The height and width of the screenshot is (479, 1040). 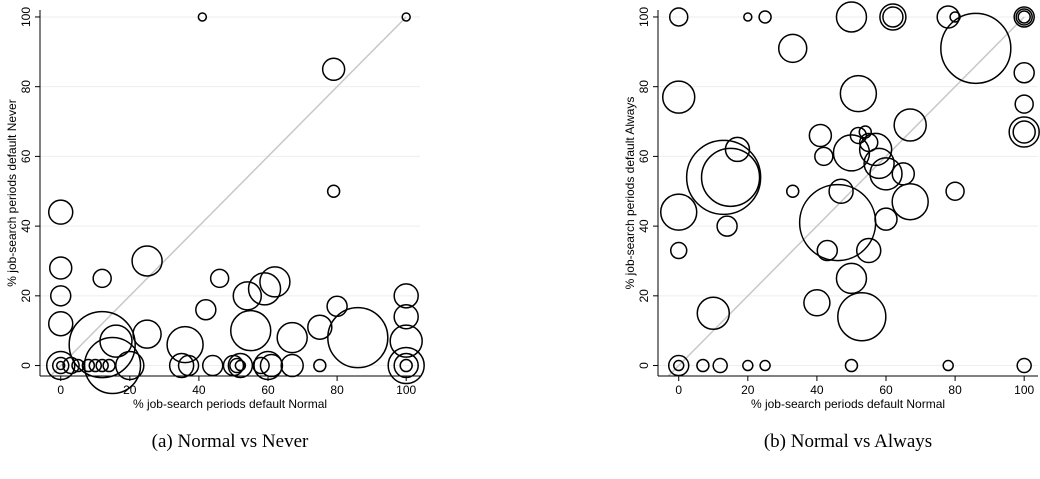 What do you see at coordinates (26, 365) in the screenshot?
I see `y-tick-label: 0` at bounding box center [26, 365].